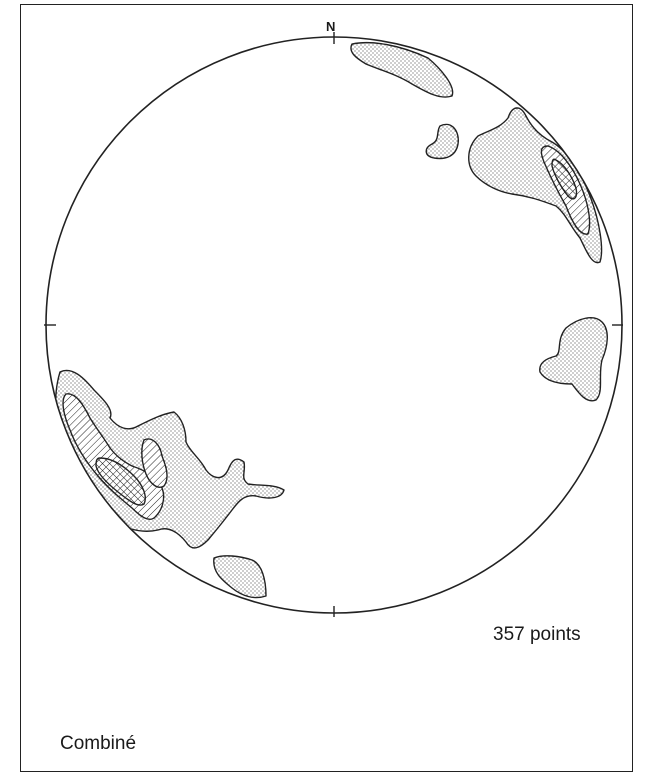 This screenshot has width=659, height=778. I want to click on dataset-label: Combiné, so click(98, 743).